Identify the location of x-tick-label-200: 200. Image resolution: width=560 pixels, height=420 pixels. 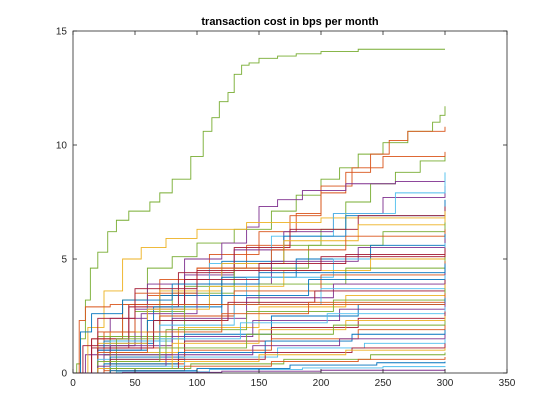
(321, 383).